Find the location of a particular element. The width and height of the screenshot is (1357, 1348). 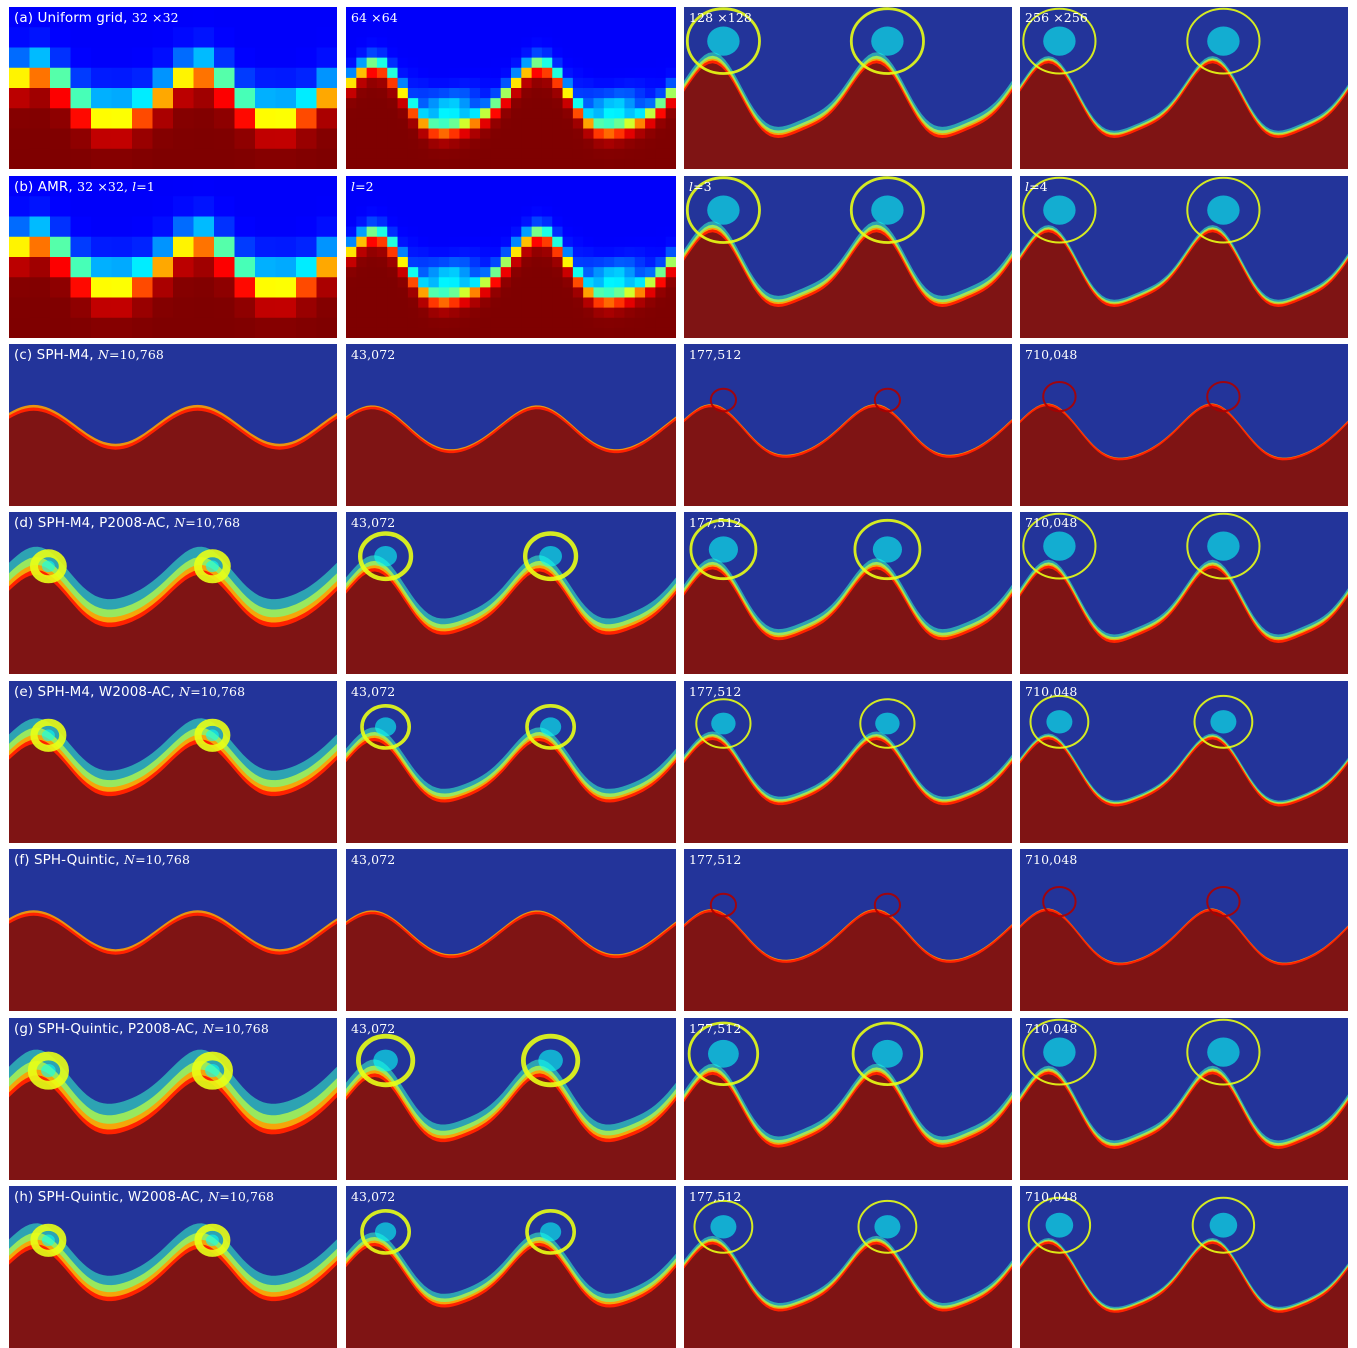

panel-f-1: (f) SPH-Quintic, N=10,768 is located at coordinates (173, 930).